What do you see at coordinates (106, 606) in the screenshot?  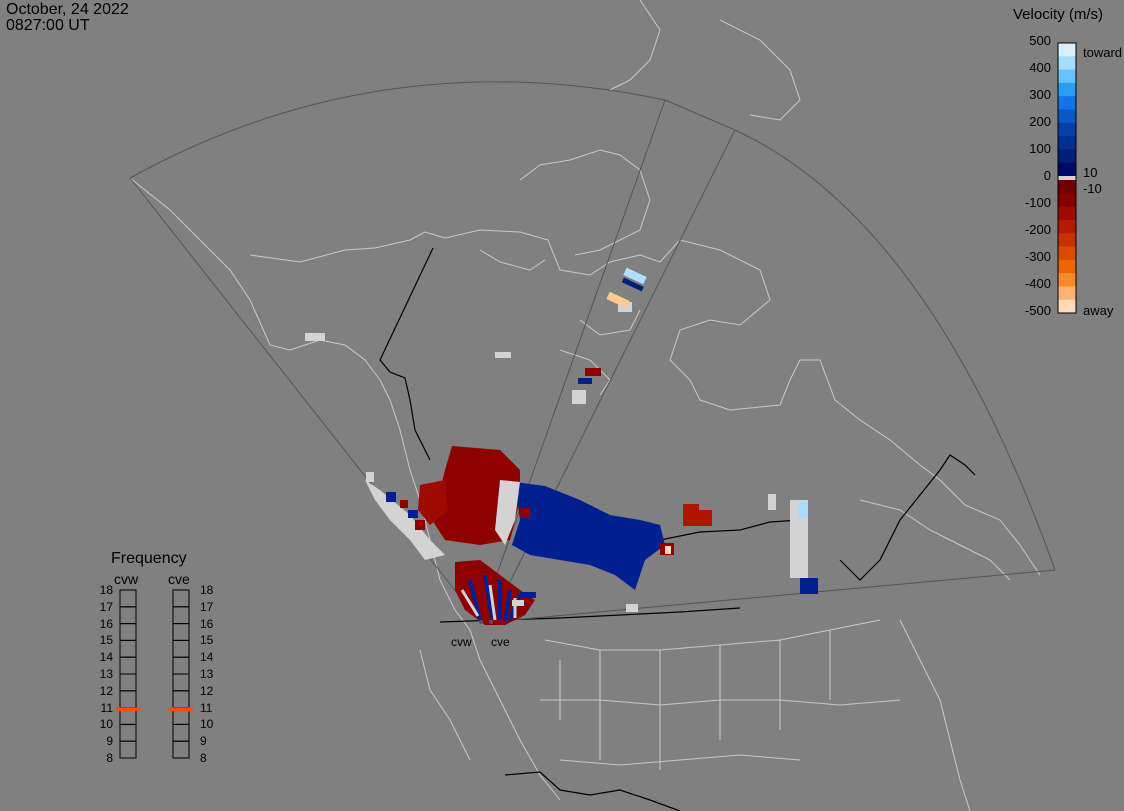 I see `frequency-label-left: 17` at bounding box center [106, 606].